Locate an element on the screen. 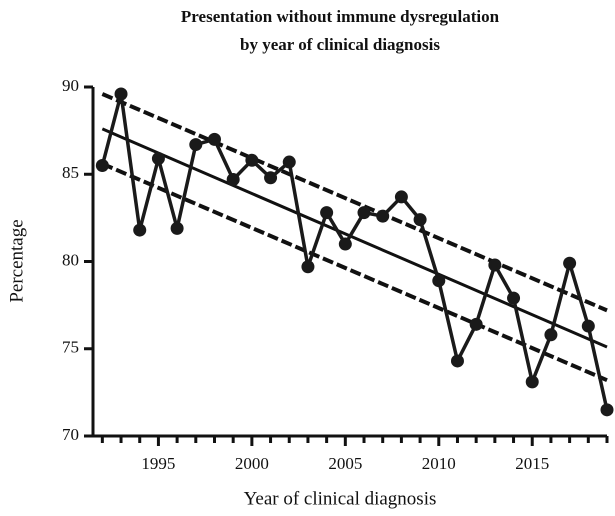 The width and height of the screenshot is (615, 516). x-tick-label: 2005 is located at coordinates (345, 463).